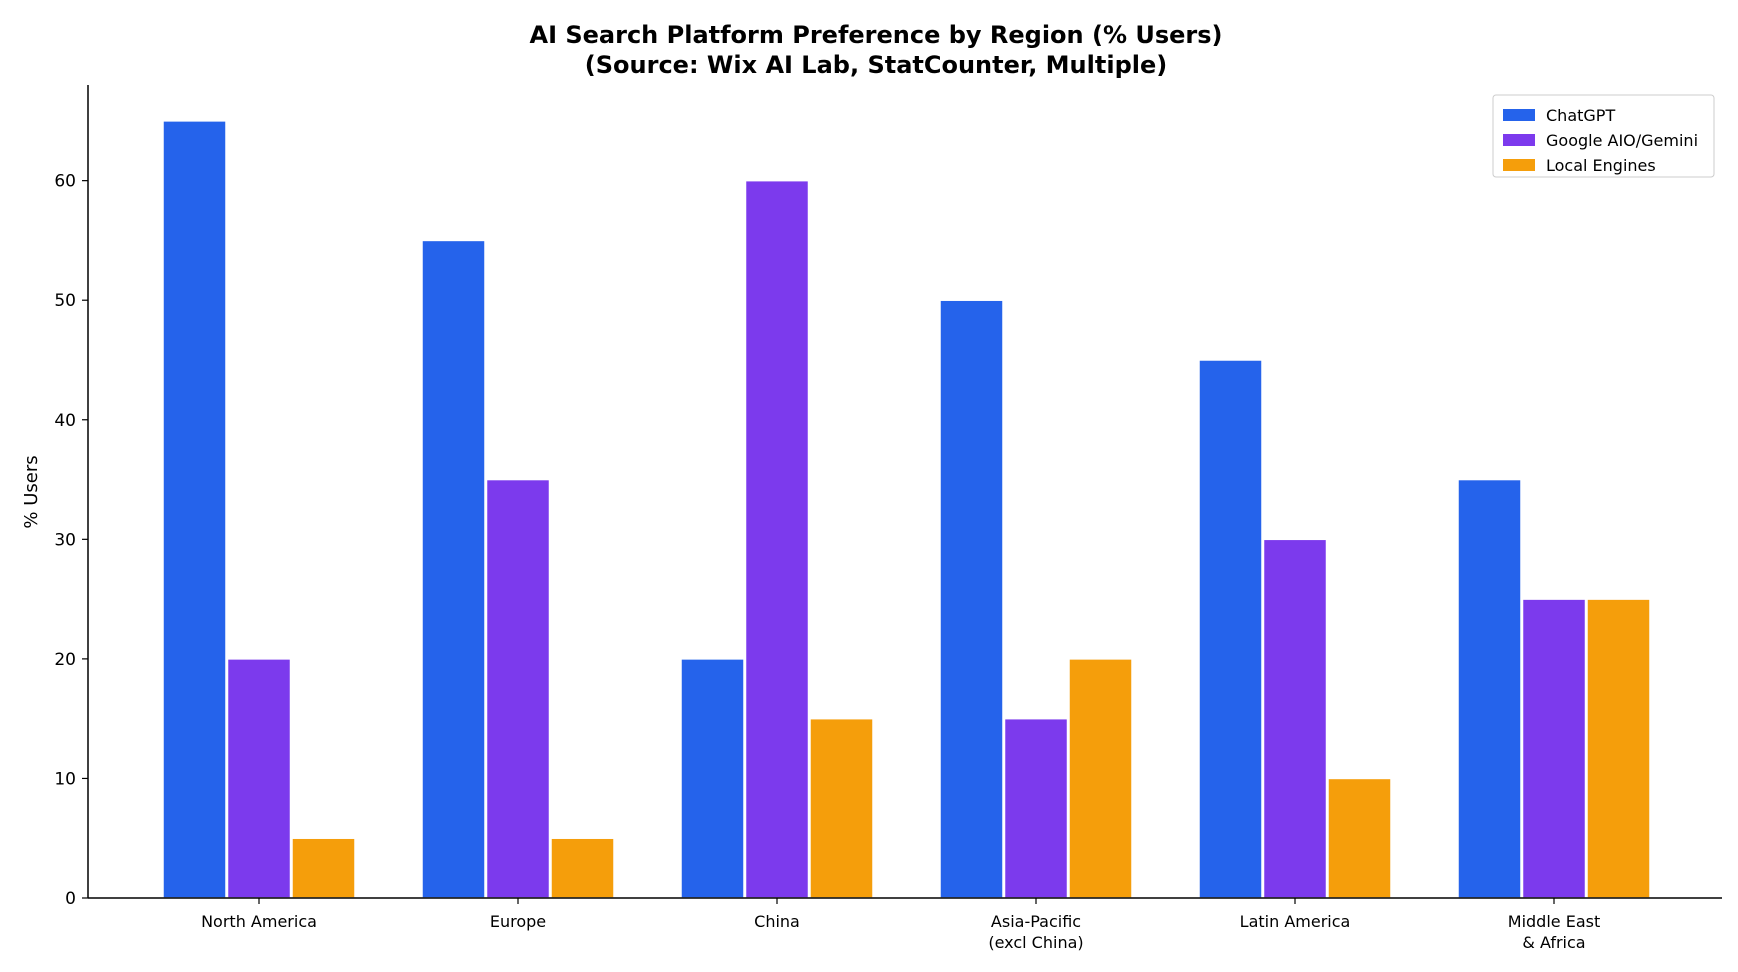  What do you see at coordinates (1554, 921) in the screenshot?
I see `x-tick-label: Middle East` at bounding box center [1554, 921].